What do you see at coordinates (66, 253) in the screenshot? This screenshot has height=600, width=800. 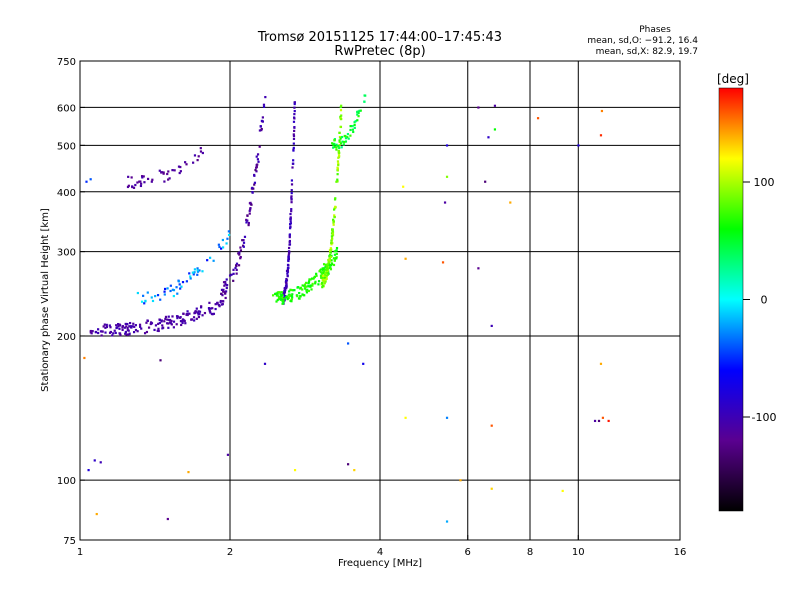 I see `y-tick-label: 300` at bounding box center [66, 253].